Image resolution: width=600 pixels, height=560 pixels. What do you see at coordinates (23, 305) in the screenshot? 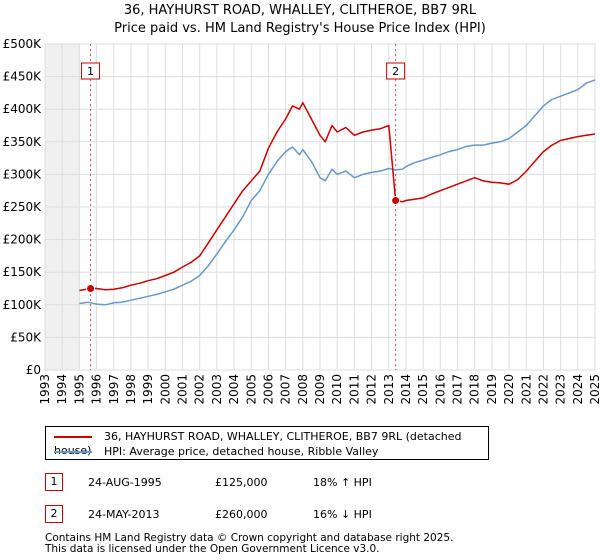
I see `y-tick-label: £100K` at bounding box center [23, 305].